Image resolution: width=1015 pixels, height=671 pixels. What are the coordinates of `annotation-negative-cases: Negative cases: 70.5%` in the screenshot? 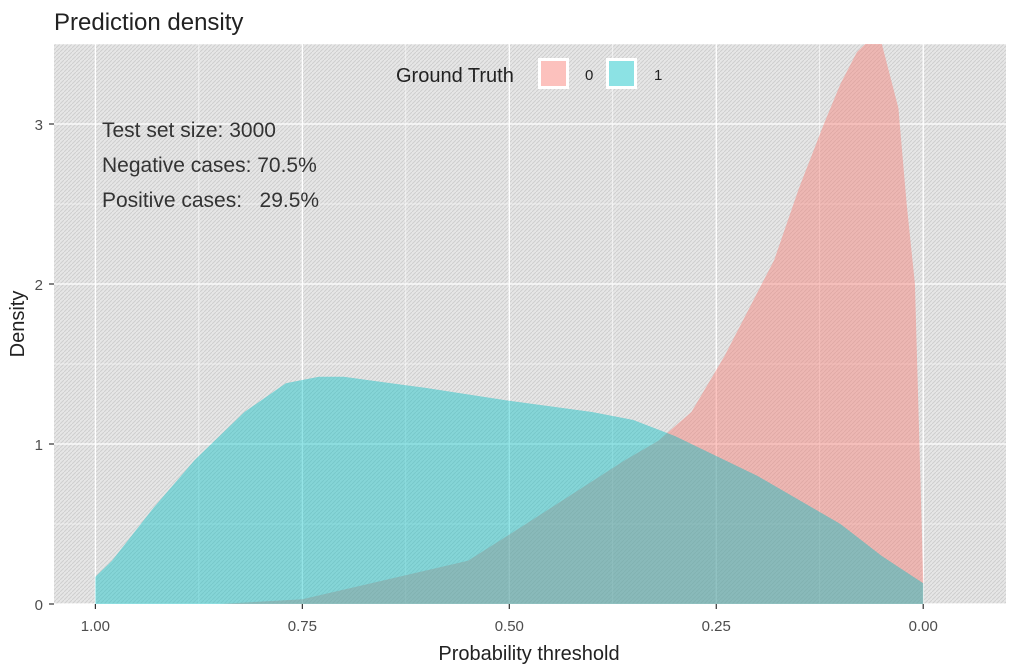 It's located at (209, 165).